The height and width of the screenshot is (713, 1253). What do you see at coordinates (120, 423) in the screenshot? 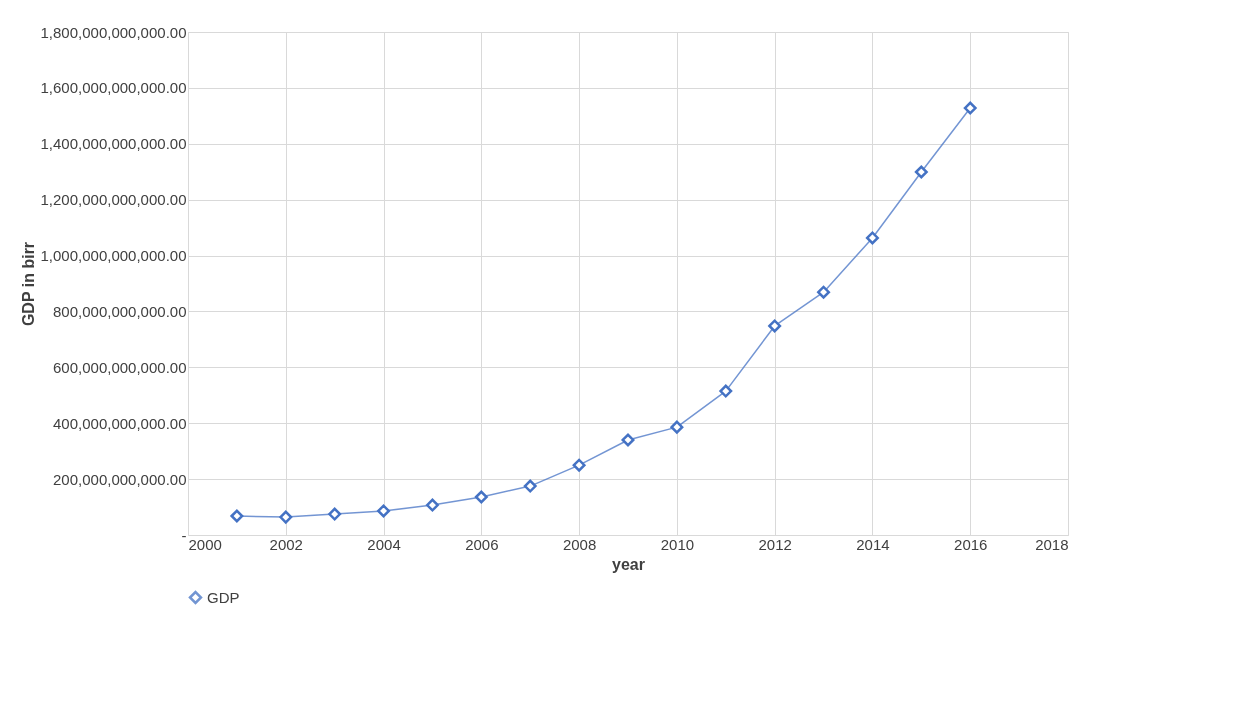
I see `y-tick-label: 400,000,000,000.00` at bounding box center [120, 423].